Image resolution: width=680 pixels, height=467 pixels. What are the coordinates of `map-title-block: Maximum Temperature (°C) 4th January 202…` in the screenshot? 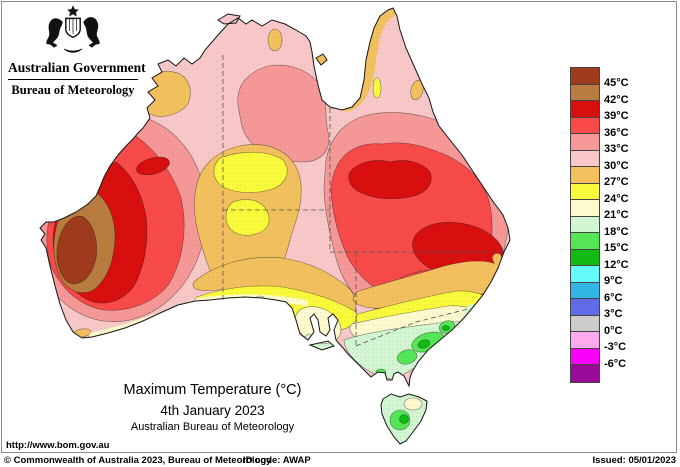 It's located at (212, 407).